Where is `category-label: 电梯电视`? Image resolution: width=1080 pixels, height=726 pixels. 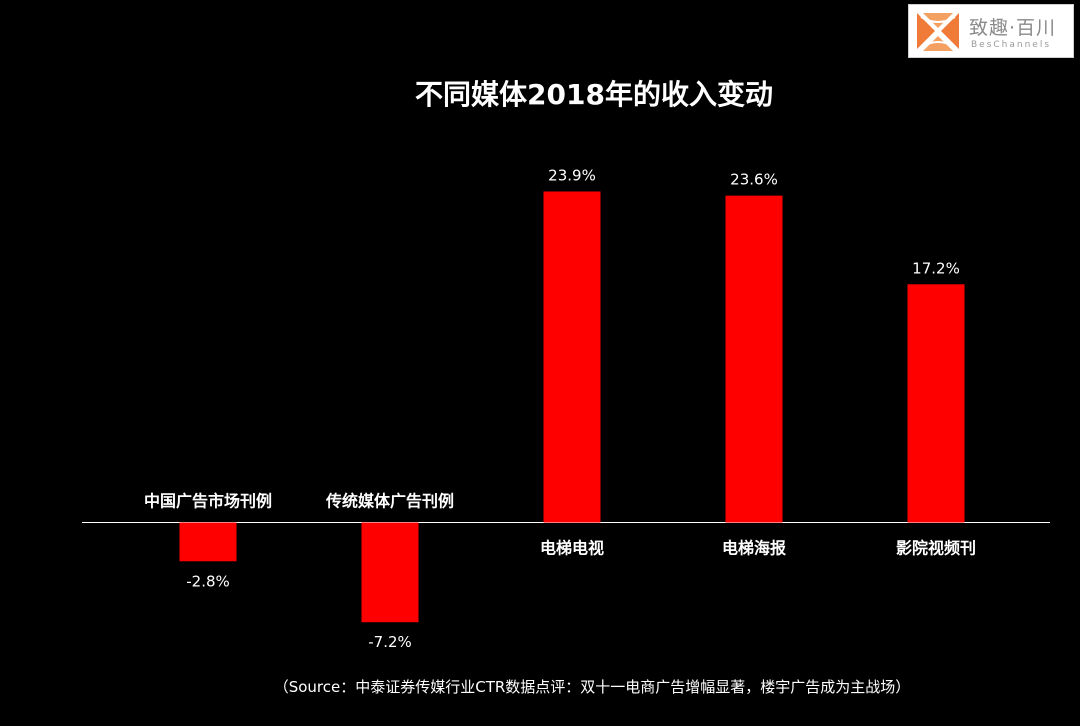 category-label: 电梯电视 is located at coordinates (572, 548).